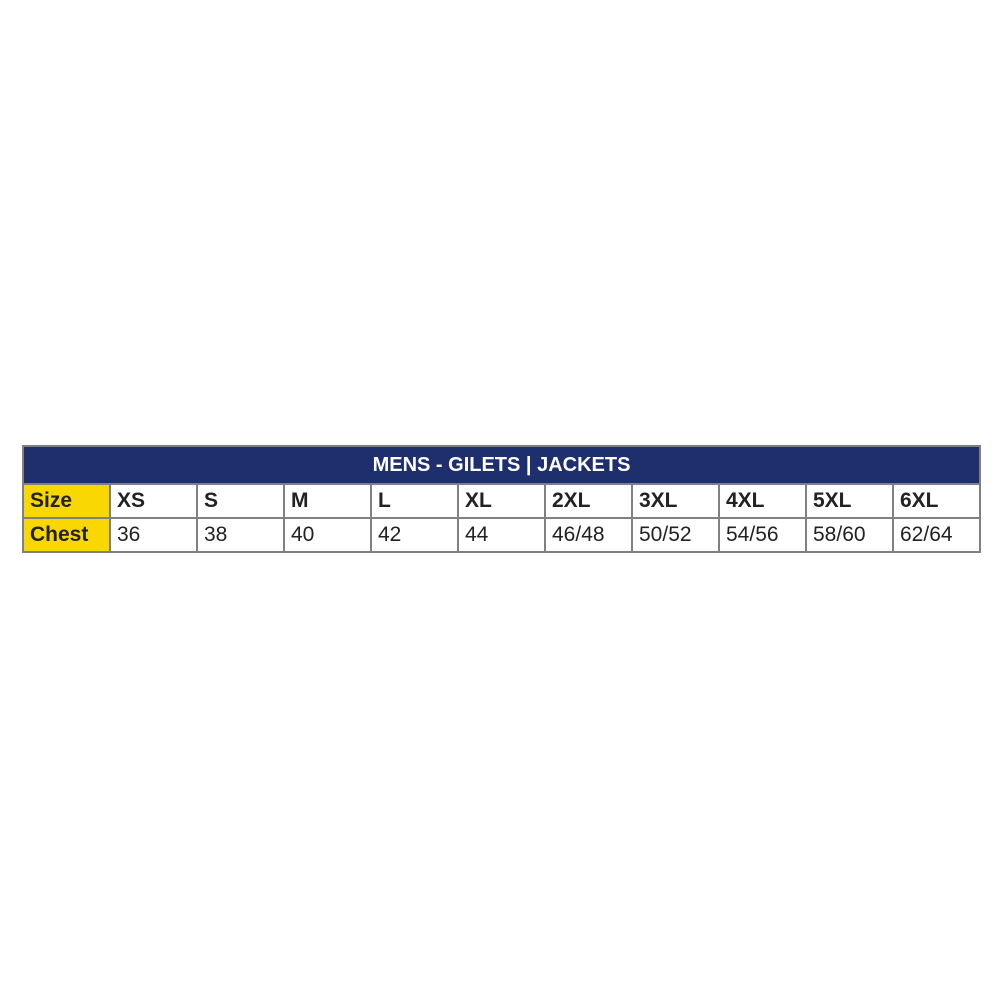 Image resolution: width=1000 pixels, height=1000 pixels. I want to click on size-cell: 5XL, so click(849, 501).